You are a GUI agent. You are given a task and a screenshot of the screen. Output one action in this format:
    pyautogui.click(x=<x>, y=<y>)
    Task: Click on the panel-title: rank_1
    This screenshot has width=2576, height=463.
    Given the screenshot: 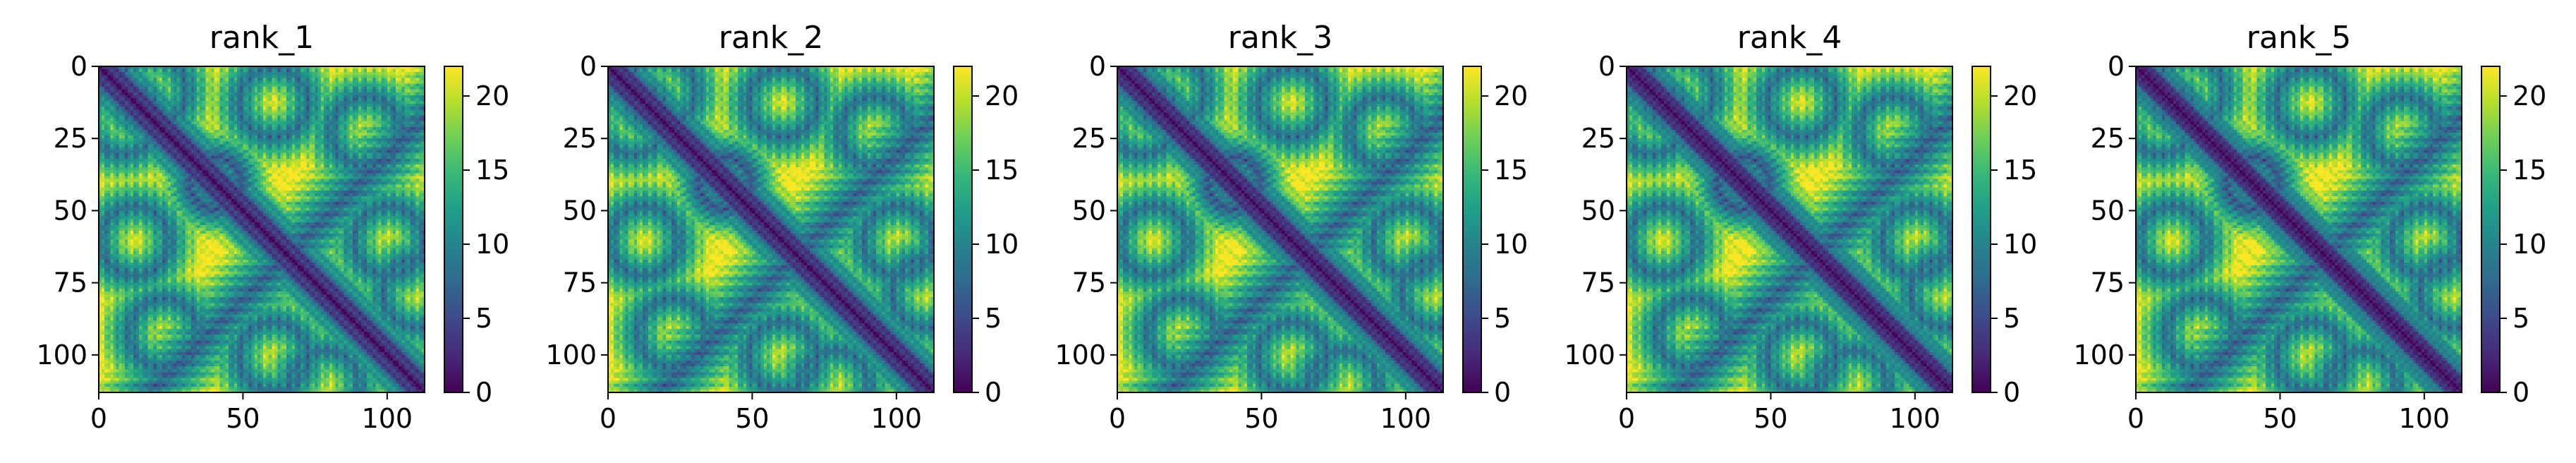 What is the action you would take?
    pyautogui.click(x=261, y=38)
    